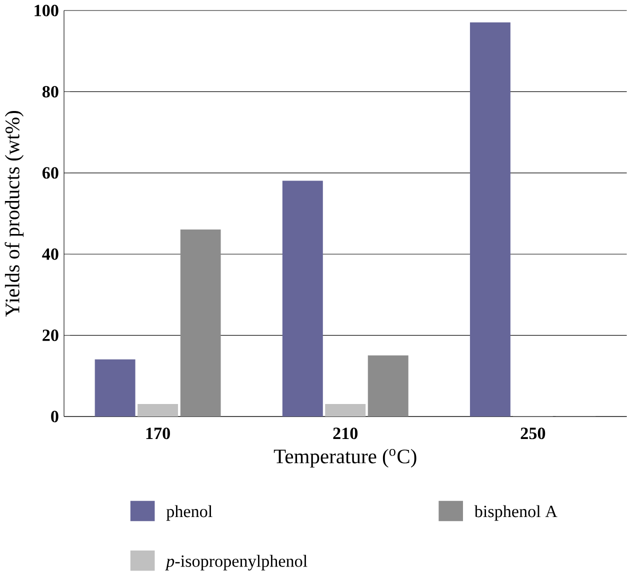 The height and width of the screenshot is (575, 627). Describe the element at coordinates (158, 434) in the screenshot. I see `x-tick-label: 170` at that location.